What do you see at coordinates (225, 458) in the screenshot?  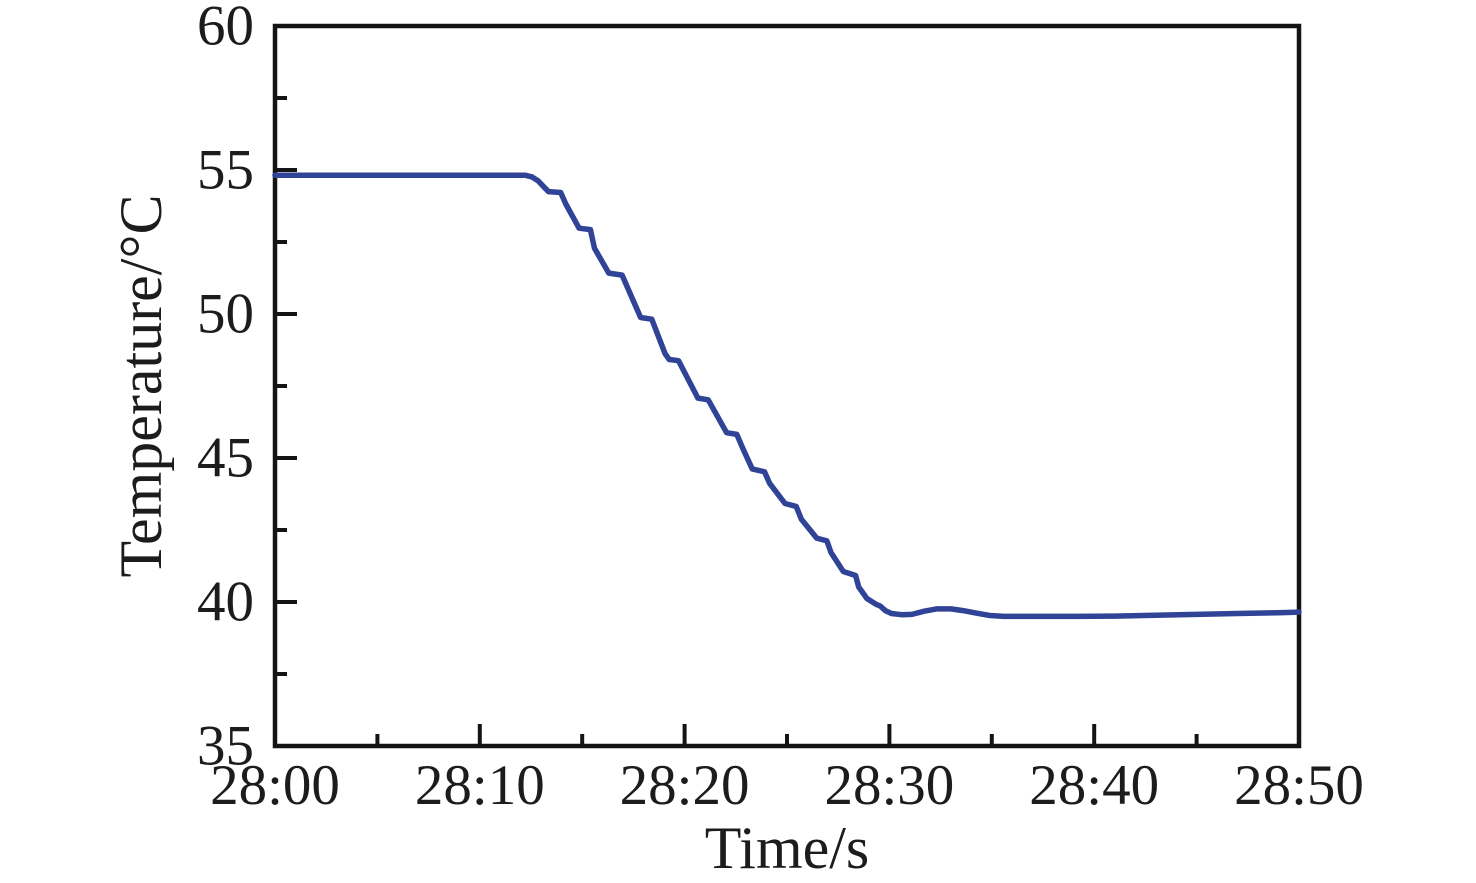 I see `y-tick-label: 45` at bounding box center [225, 458].